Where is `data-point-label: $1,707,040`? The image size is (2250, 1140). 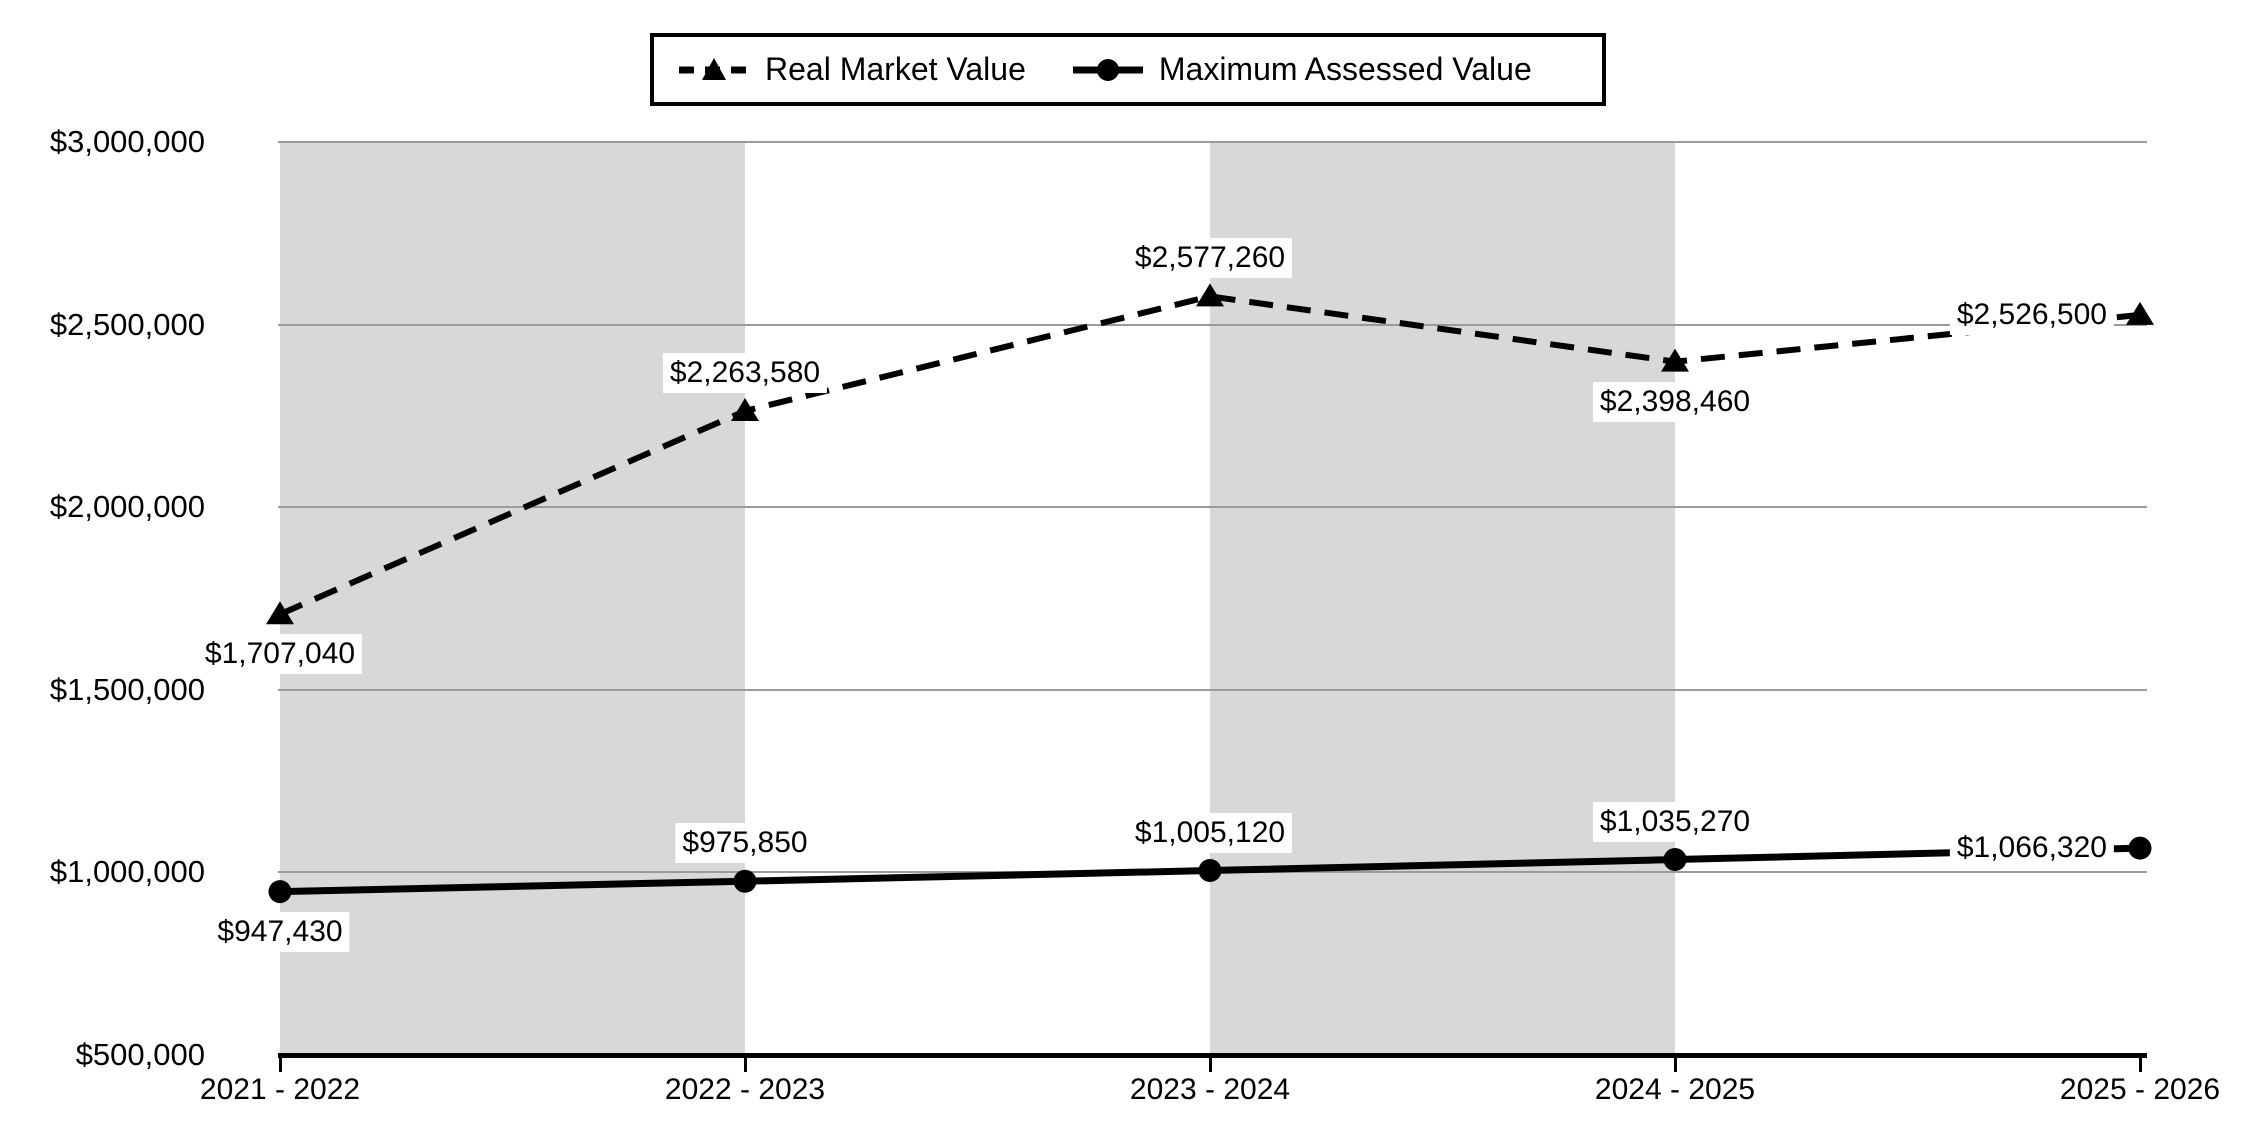 data-point-label: $1,707,040 is located at coordinates (280, 654).